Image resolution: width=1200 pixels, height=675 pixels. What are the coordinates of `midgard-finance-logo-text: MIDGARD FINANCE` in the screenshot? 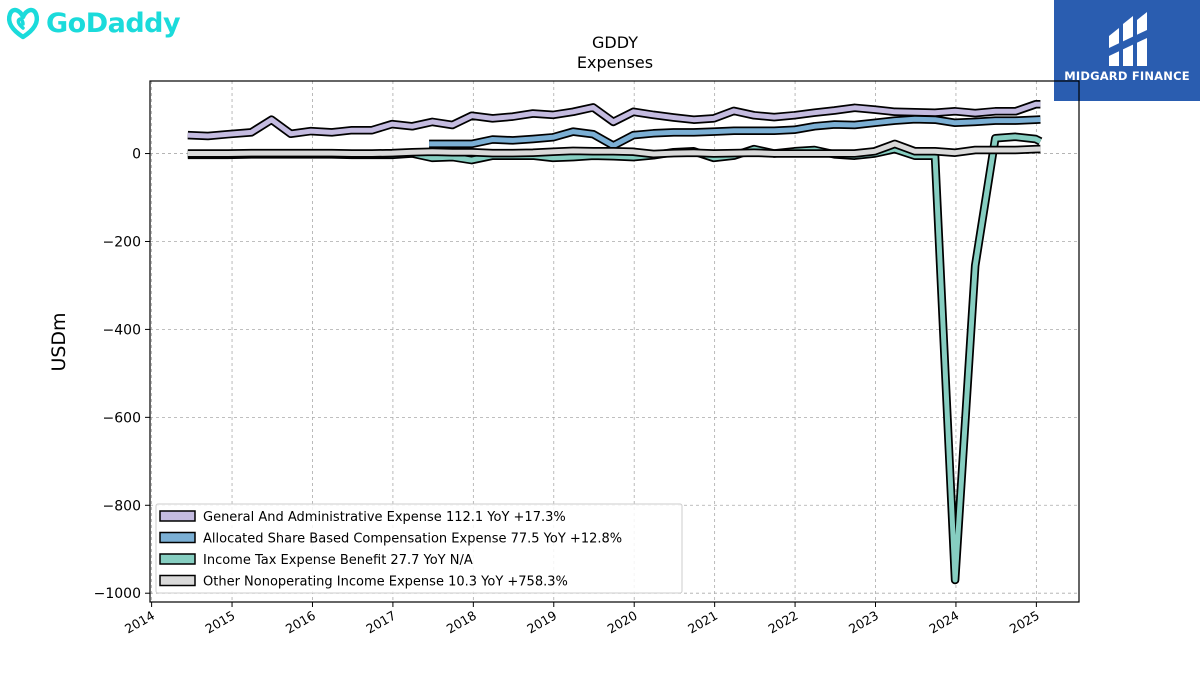 It's located at (1127, 76).